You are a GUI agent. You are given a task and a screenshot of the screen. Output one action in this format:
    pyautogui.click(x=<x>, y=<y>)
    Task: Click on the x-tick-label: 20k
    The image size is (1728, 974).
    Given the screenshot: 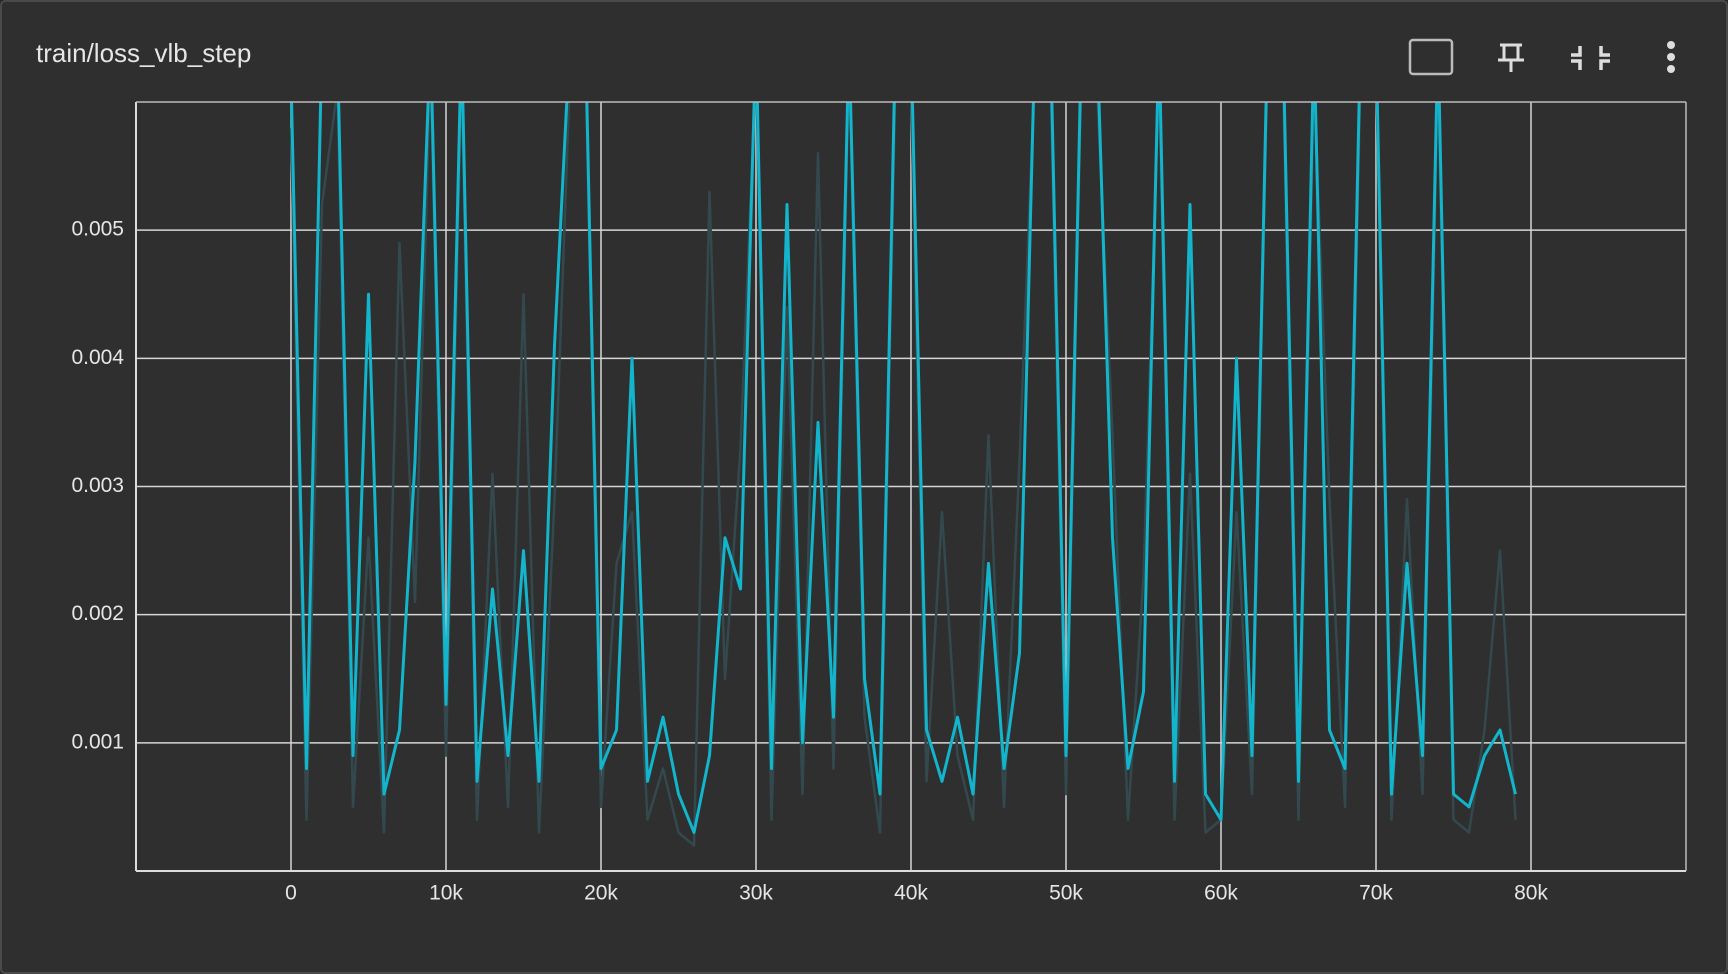 What is the action you would take?
    pyautogui.click(x=601, y=893)
    